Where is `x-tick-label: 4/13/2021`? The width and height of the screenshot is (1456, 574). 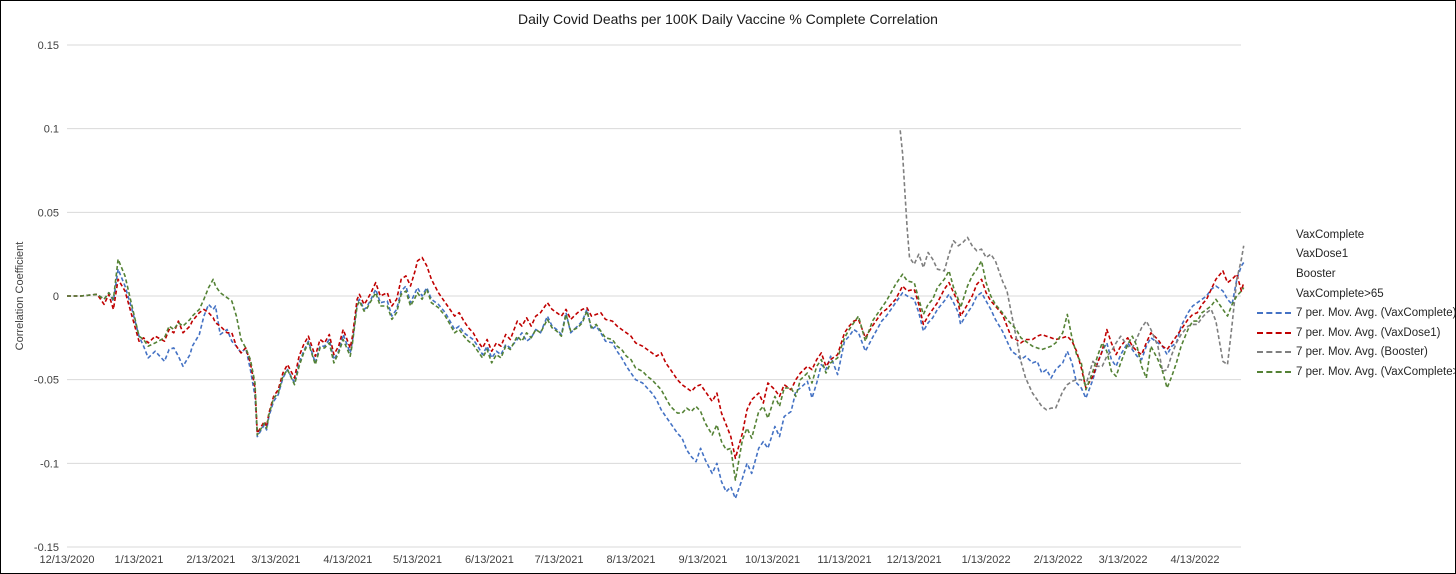 x-tick-label: 4/13/2021 is located at coordinates (347, 560).